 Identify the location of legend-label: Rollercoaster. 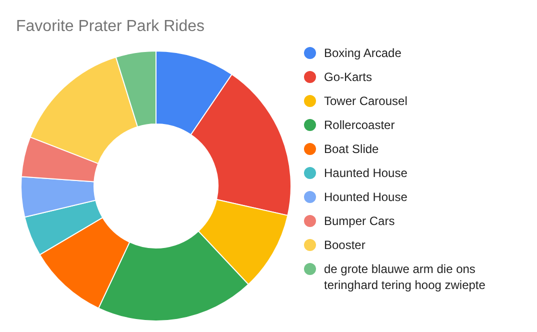
(359, 125).